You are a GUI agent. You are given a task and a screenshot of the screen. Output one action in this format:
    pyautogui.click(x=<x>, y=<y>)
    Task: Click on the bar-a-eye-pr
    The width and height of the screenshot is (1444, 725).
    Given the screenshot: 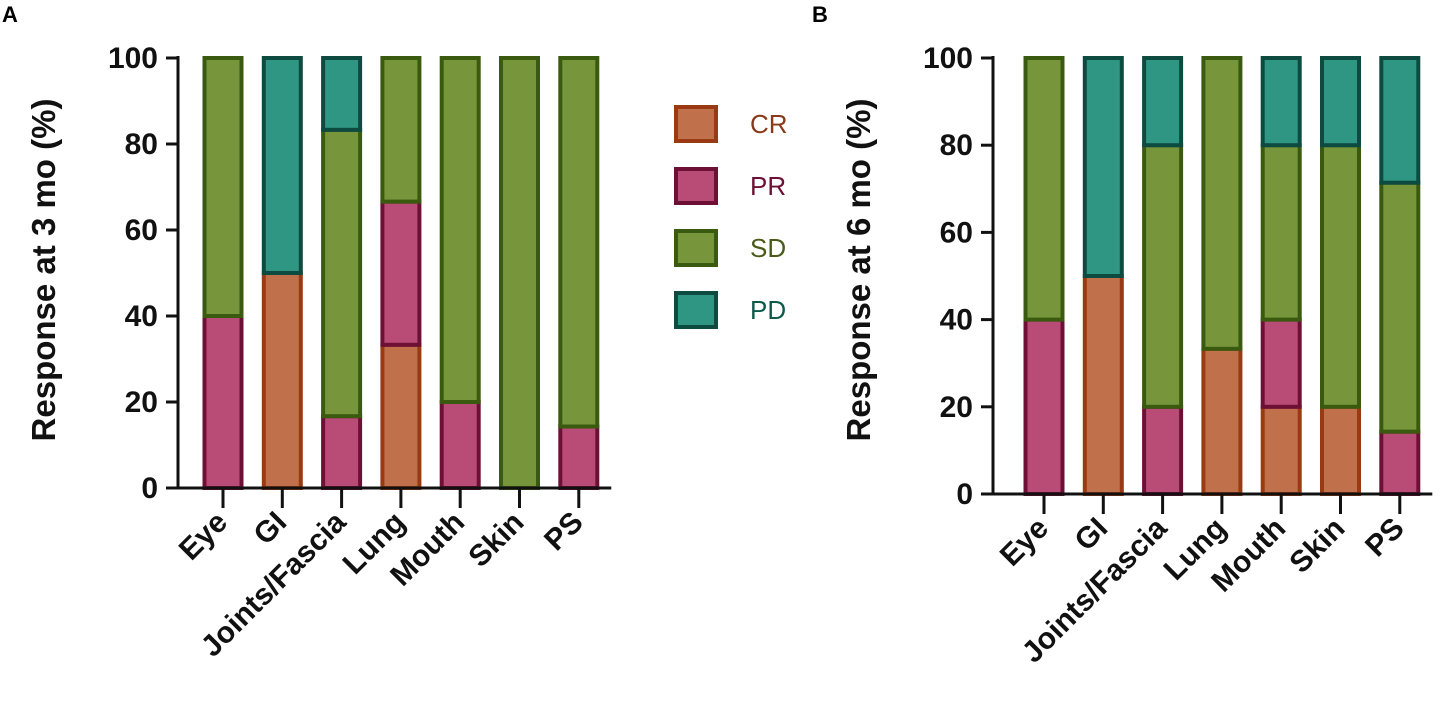 What is the action you would take?
    pyautogui.click(x=223, y=402)
    